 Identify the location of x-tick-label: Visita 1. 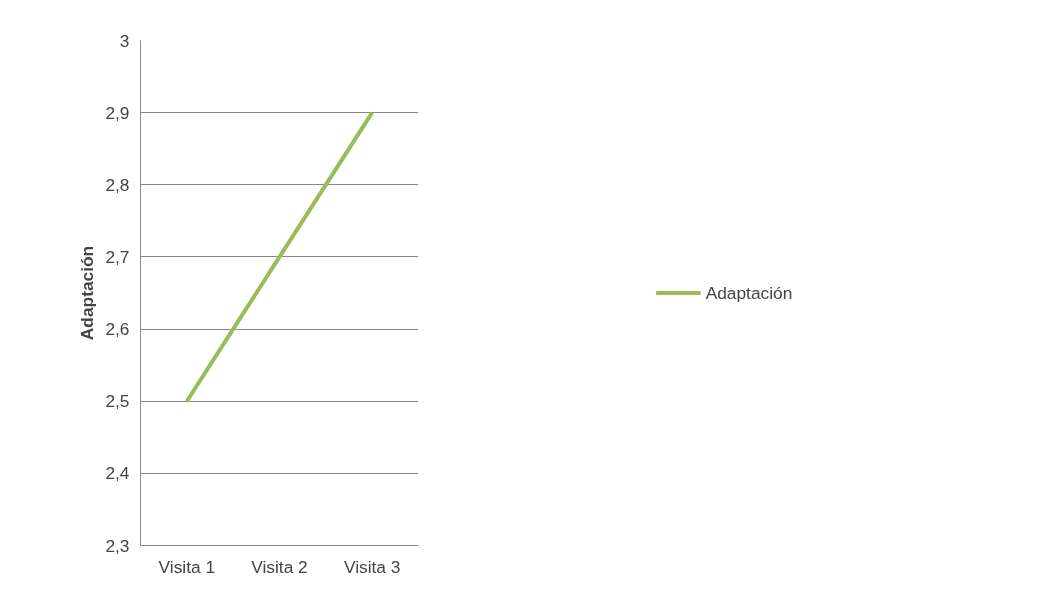
(187, 566).